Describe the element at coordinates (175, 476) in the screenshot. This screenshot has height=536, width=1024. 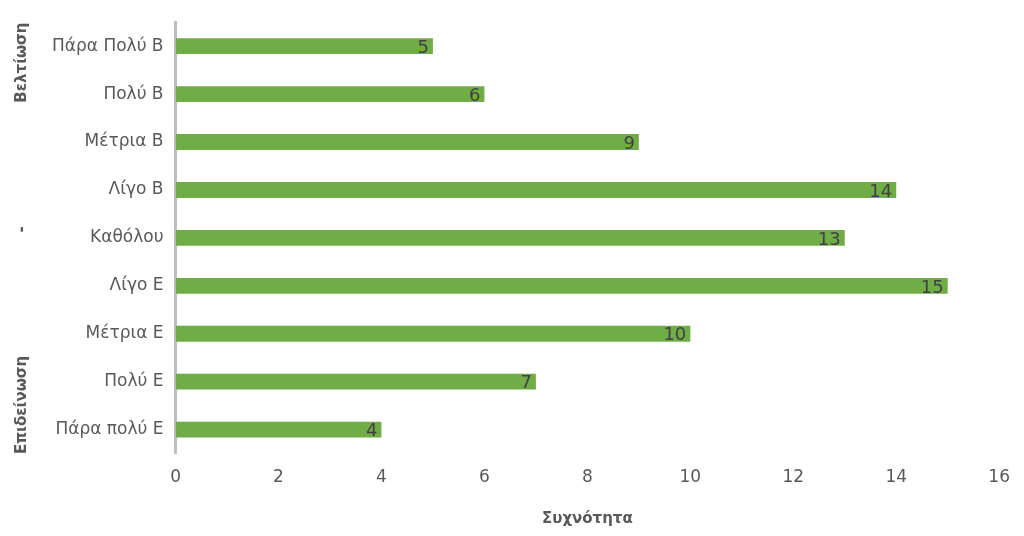
I see `x-tick-label: 0` at that location.